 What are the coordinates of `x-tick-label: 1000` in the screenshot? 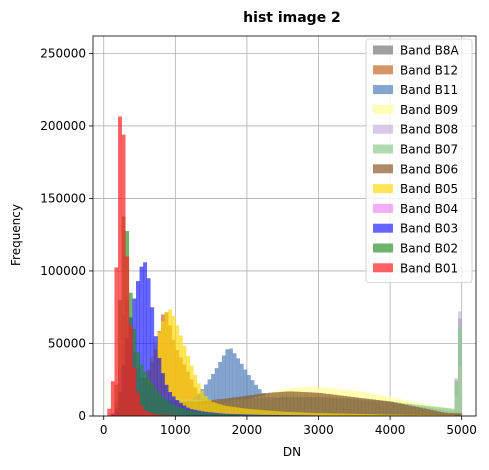 It's located at (175, 430).